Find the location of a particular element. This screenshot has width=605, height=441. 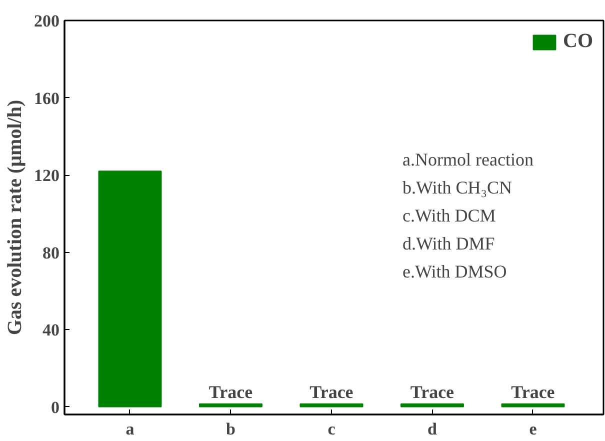

x-tick-label: e is located at coordinates (533, 429).